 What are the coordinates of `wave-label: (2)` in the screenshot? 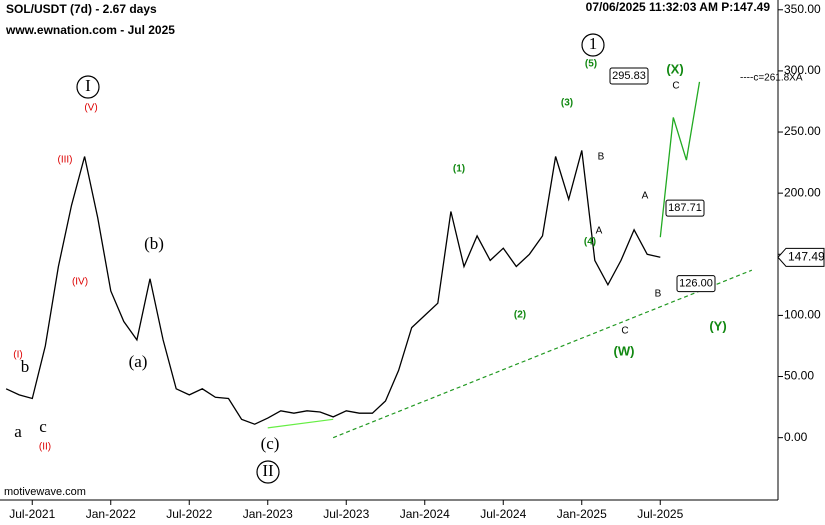 It's located at (520, 315).